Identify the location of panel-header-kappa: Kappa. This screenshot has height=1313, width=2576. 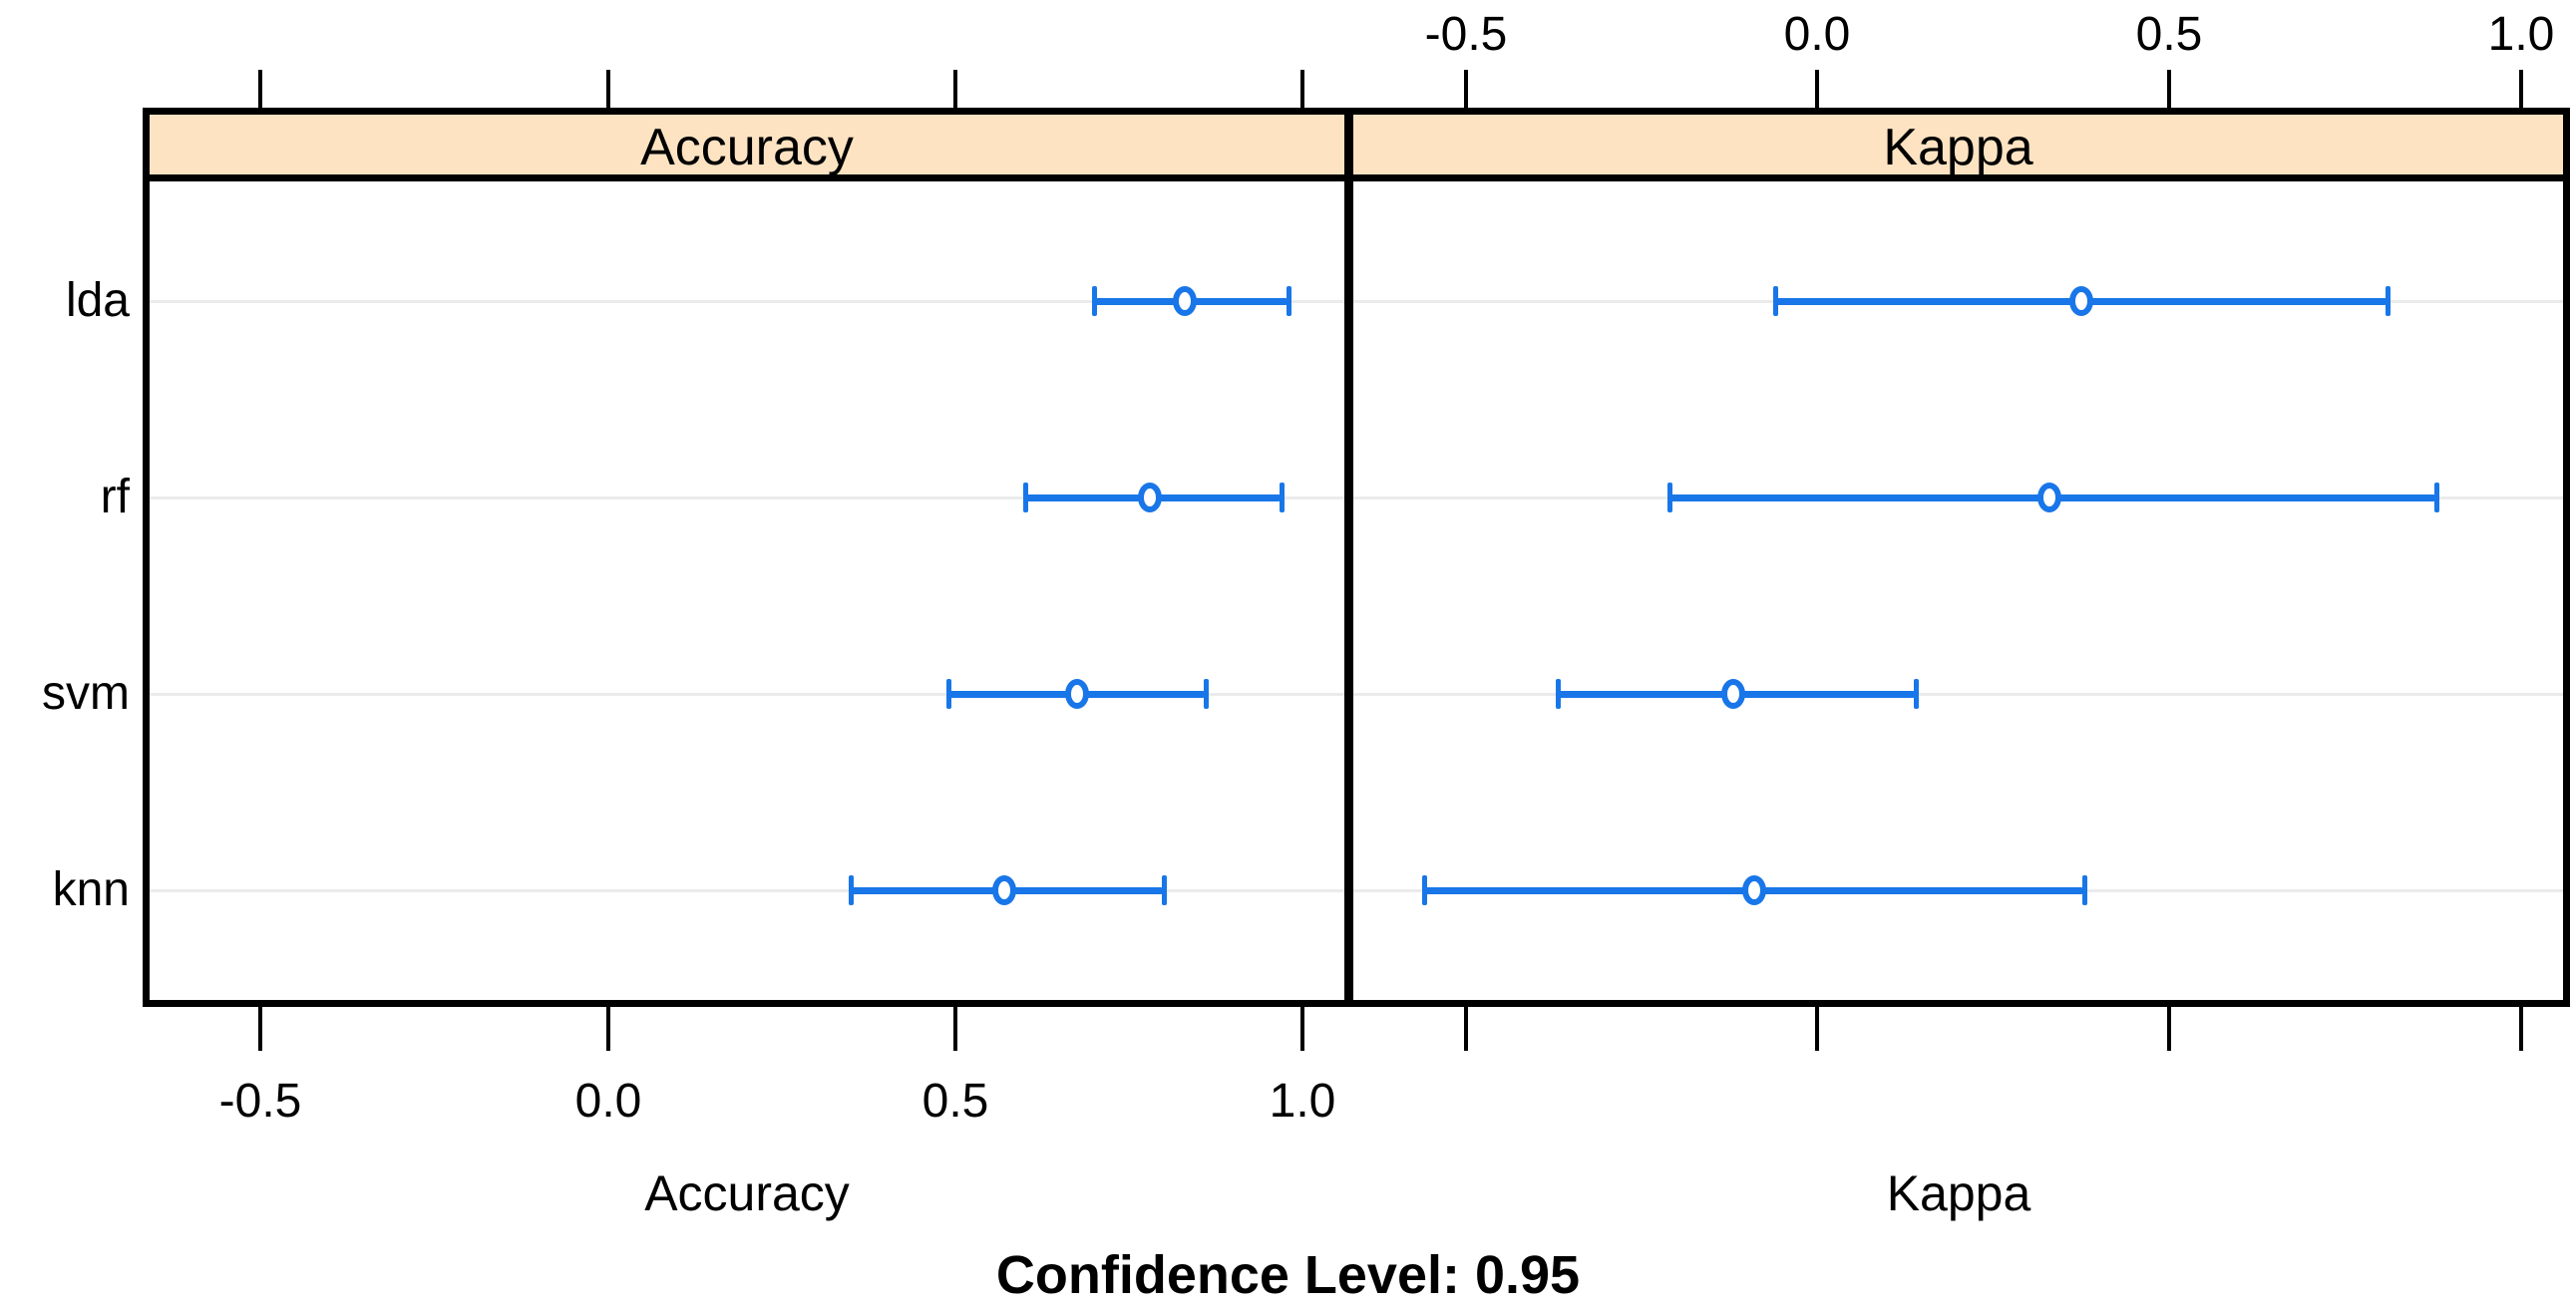
(1958, 147).